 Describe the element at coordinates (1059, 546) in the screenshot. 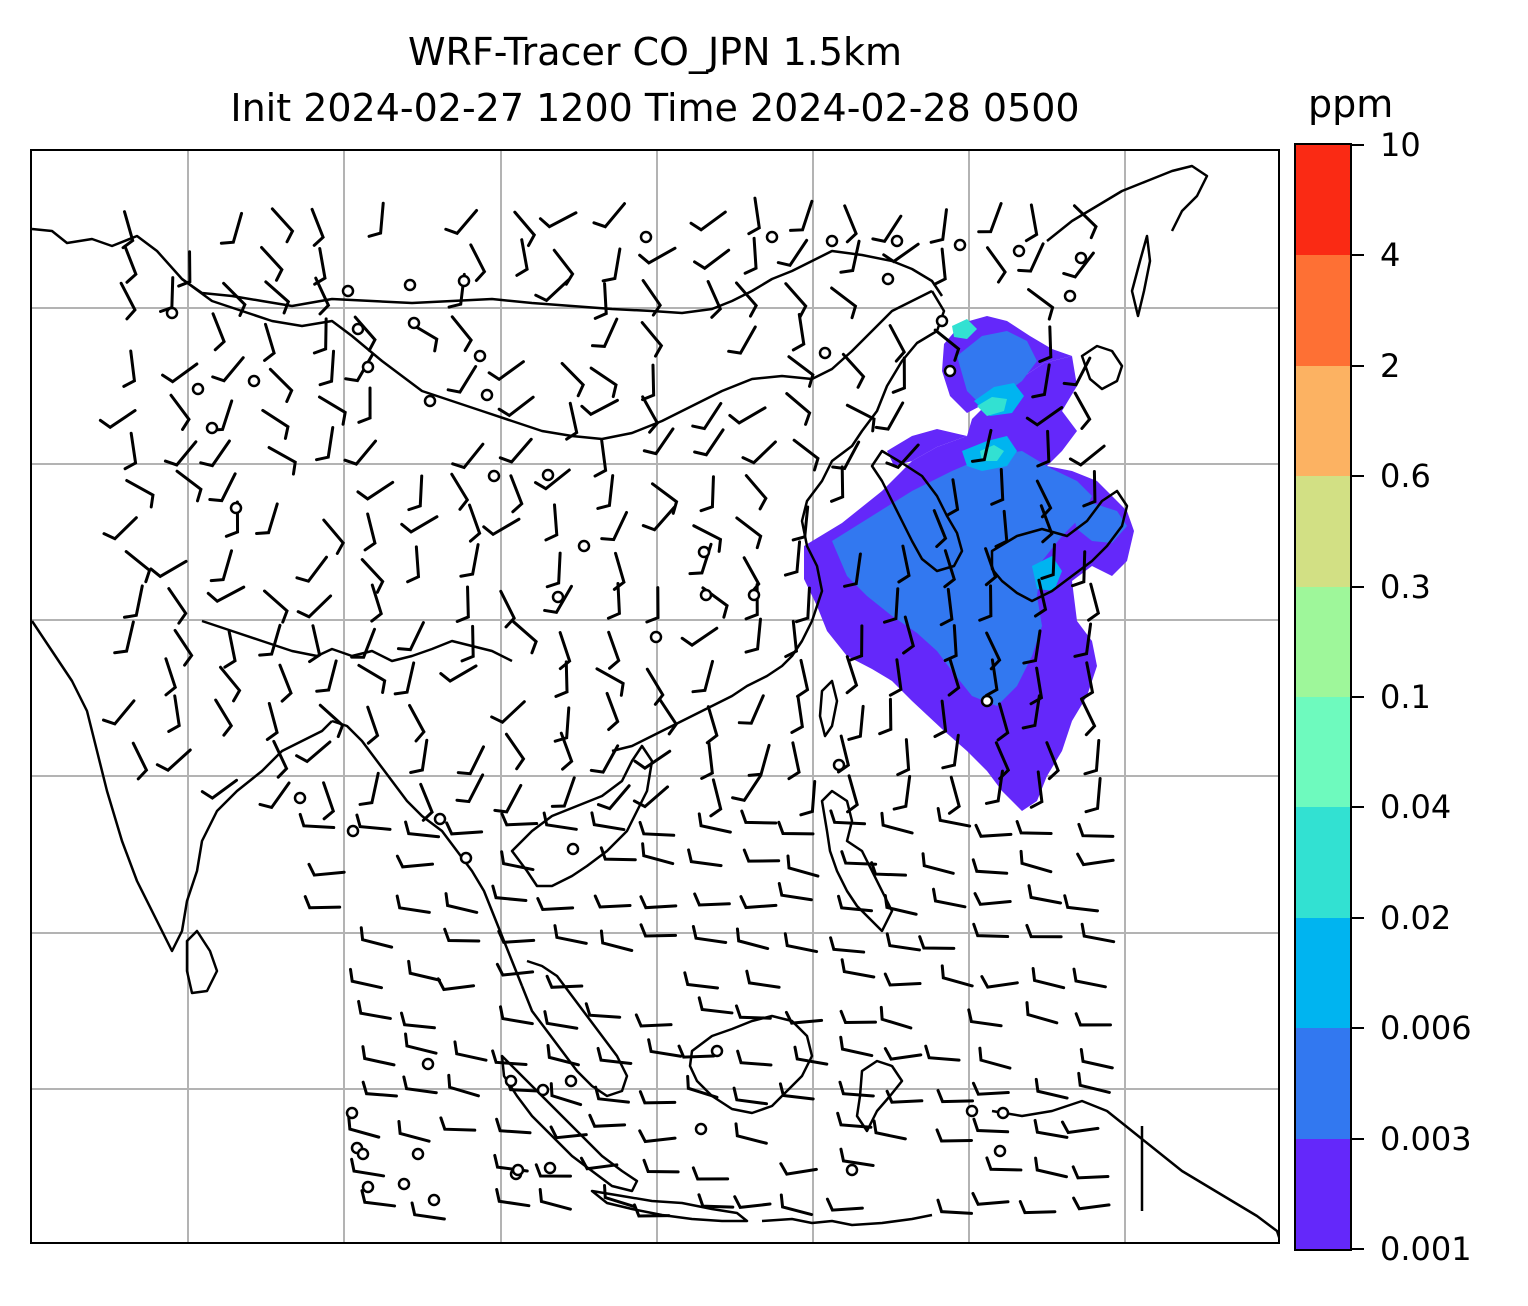

I see `honshu` at that location.